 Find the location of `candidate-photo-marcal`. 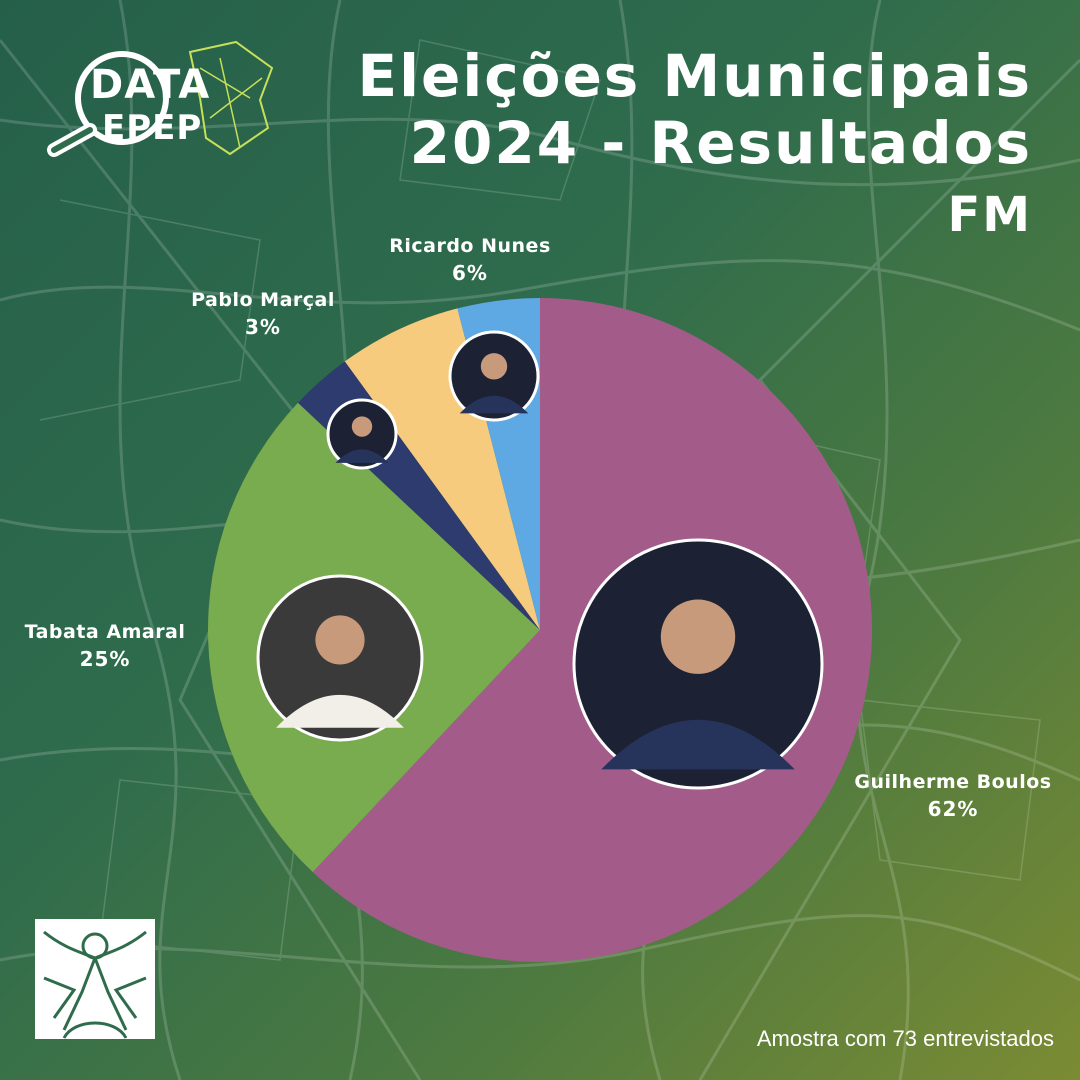

candidate-photo-marcal is located at coordinates (362, 434).